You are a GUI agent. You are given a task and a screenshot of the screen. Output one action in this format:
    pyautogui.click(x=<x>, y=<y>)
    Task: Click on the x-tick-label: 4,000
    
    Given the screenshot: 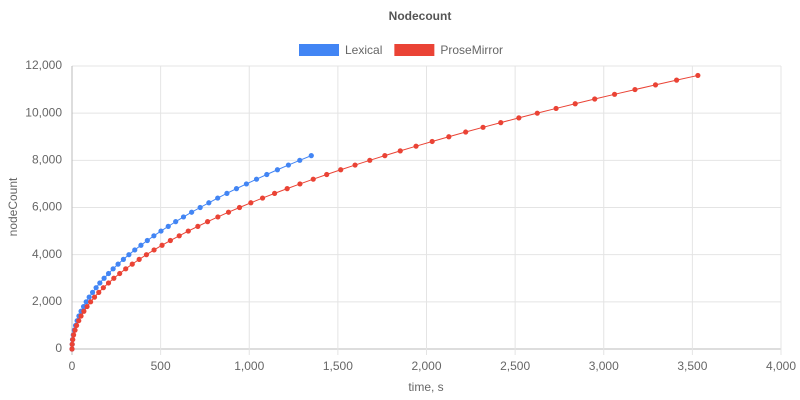 What is the action you would take?
    pyautogui.click(x=781, y=366)
    